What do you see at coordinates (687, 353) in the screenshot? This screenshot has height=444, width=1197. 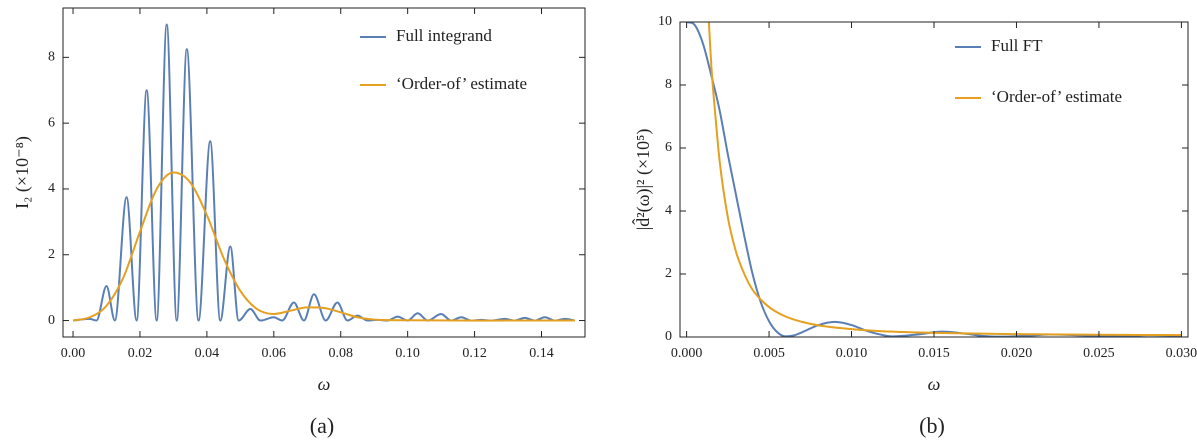 I see `x-tick-label: 0.000` at bounding box center [687, 353].